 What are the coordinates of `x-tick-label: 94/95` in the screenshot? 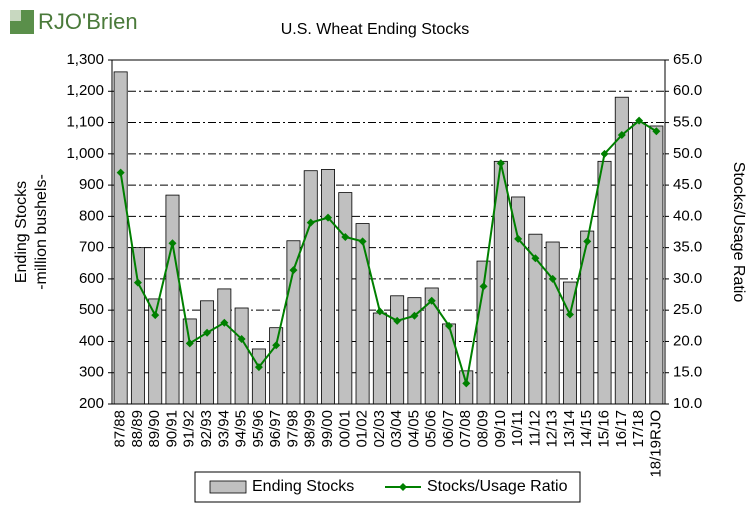 It's located at (241, 429).